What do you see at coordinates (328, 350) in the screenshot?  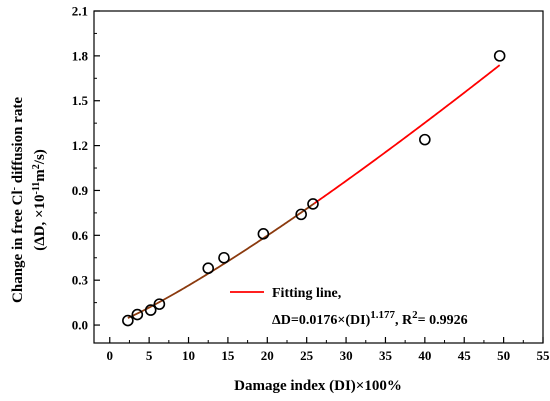 I see `x-axis-ticks: 0 5 10 15 20 25 30 35 40 45 50 55` at bounding box center [328, 350].